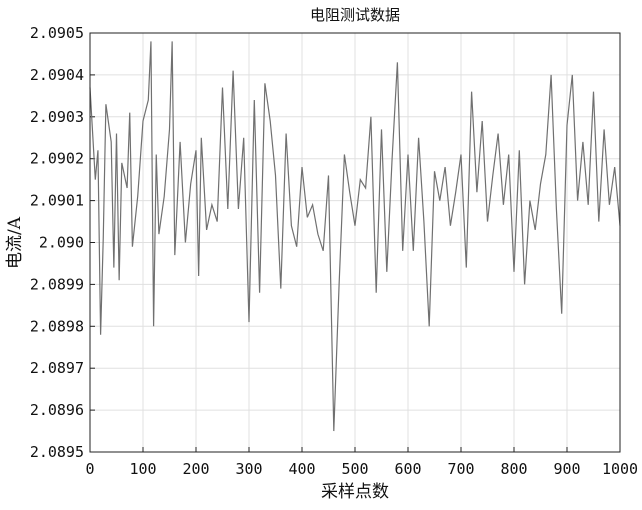  I want to click on y-tick-label: 2.0904, so click(57, 75).